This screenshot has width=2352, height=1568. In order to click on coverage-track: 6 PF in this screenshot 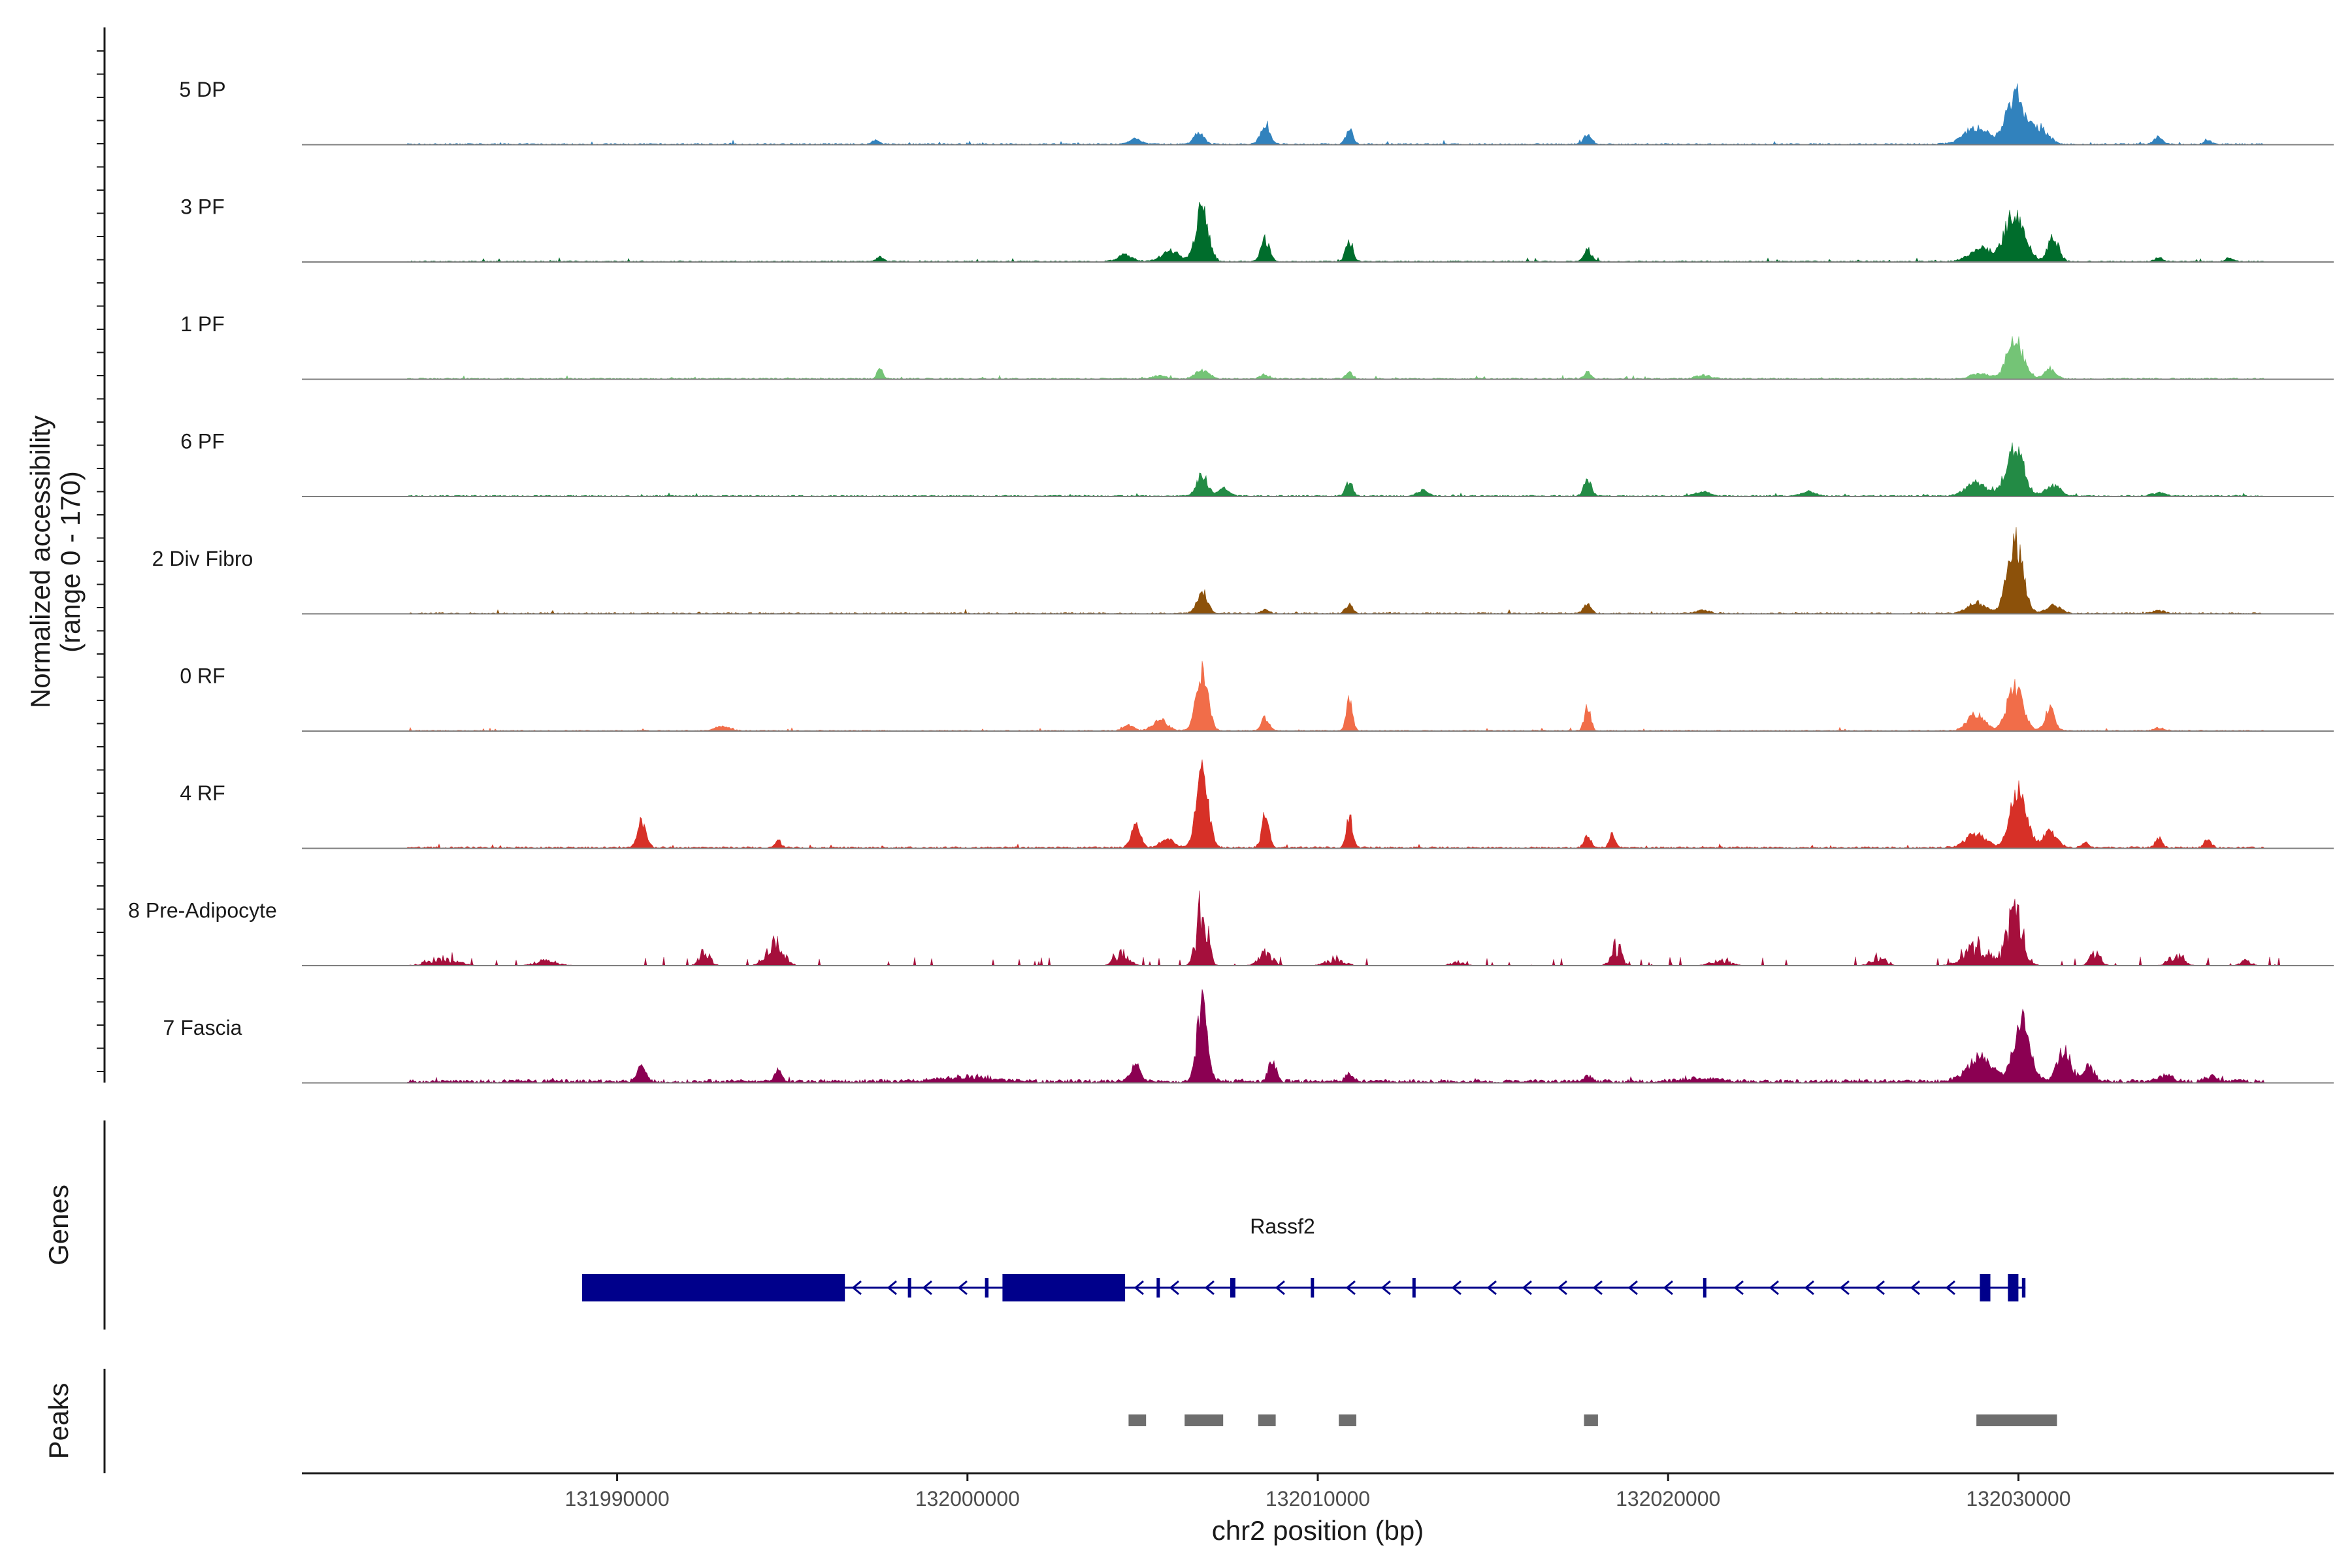, I will do `click(1257, 463)`.